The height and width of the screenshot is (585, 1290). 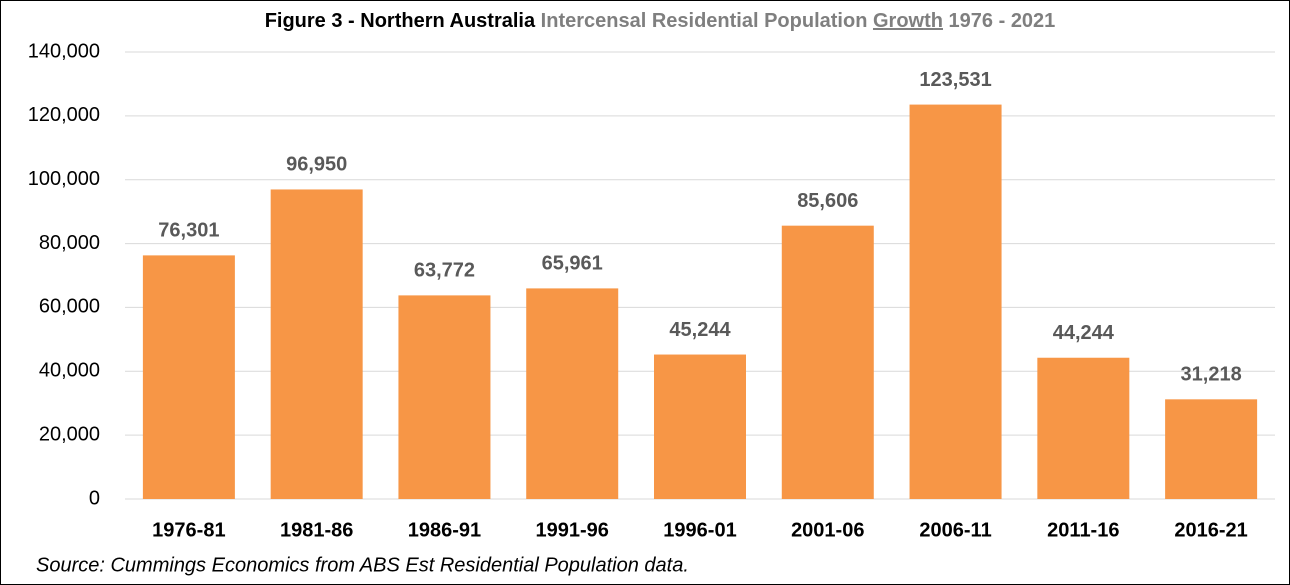 What do you see at coordinates (94, 498) in the screenshot?
I see `y-tick-label: 0` at bounding box center [94, 498].